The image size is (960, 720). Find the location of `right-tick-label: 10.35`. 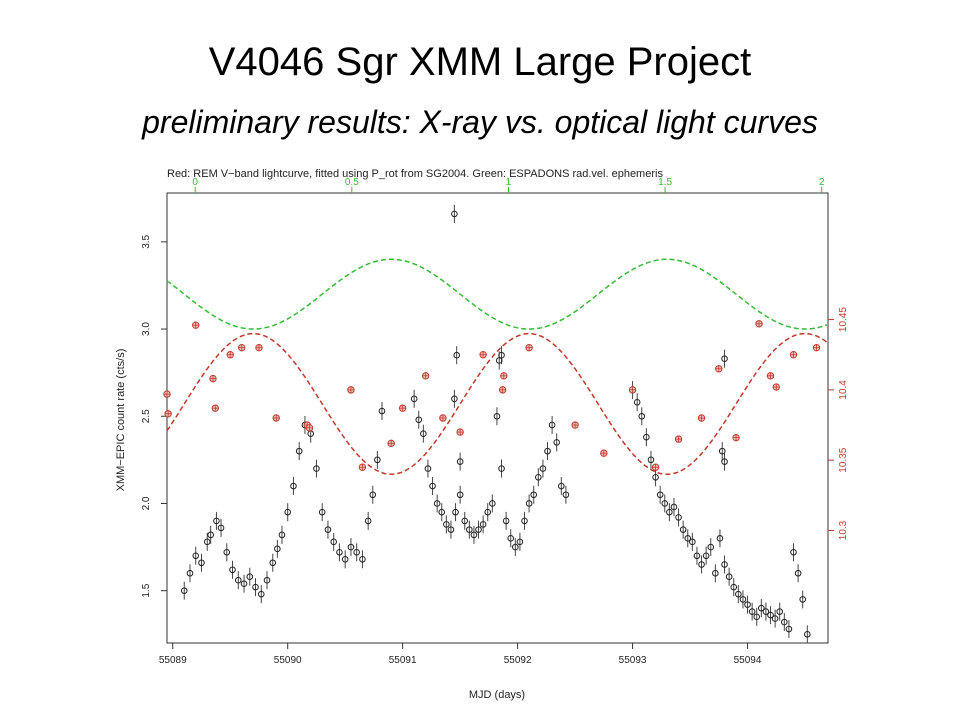

right-tick-label: 10.35 is located at coordinates (843, 459).